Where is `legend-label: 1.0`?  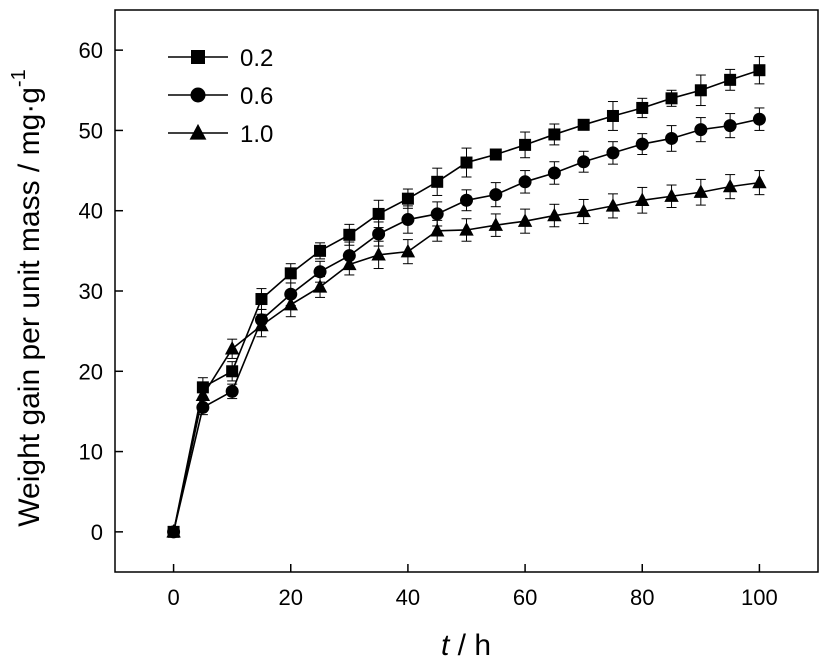
legend-label: 1.0 is located at coordinates (256, 134).